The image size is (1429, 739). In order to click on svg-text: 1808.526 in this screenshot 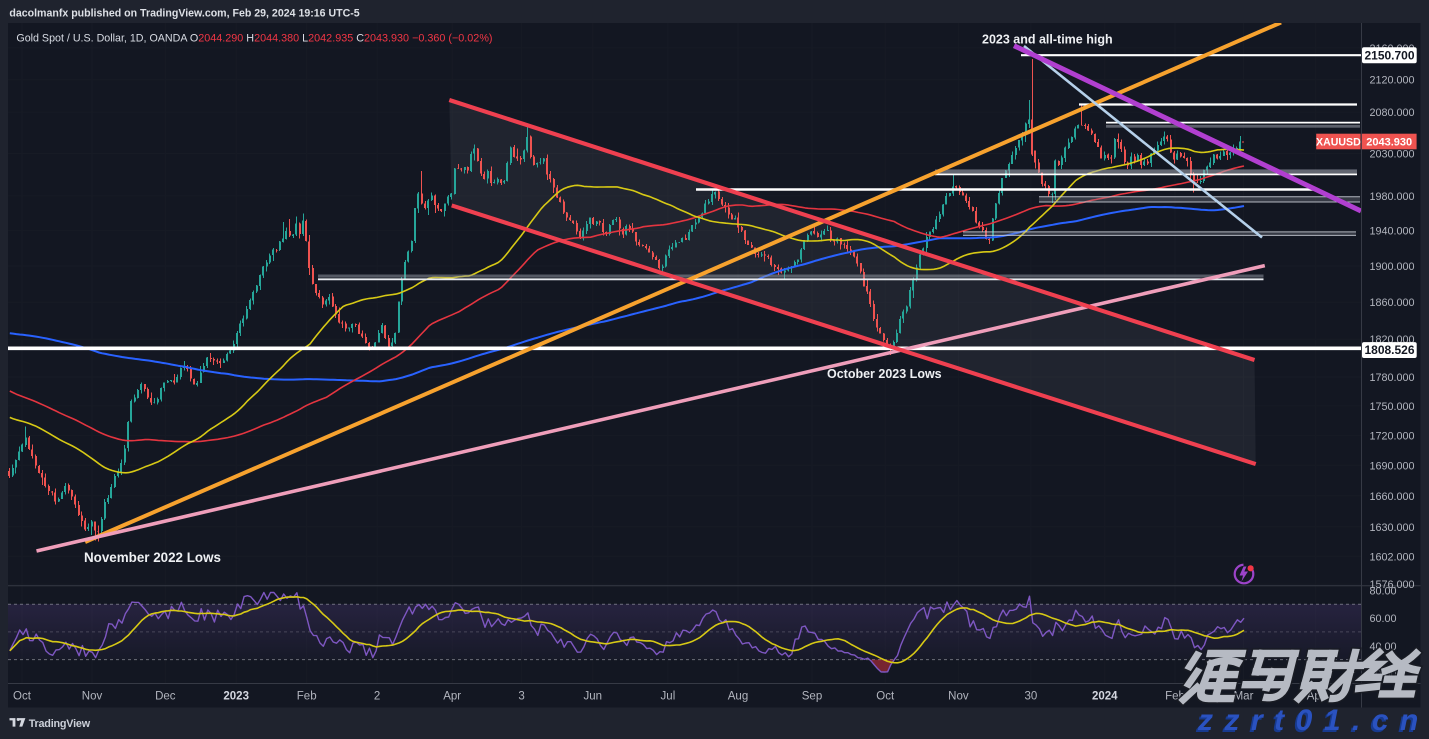, I will do `click(1389, 350)`.